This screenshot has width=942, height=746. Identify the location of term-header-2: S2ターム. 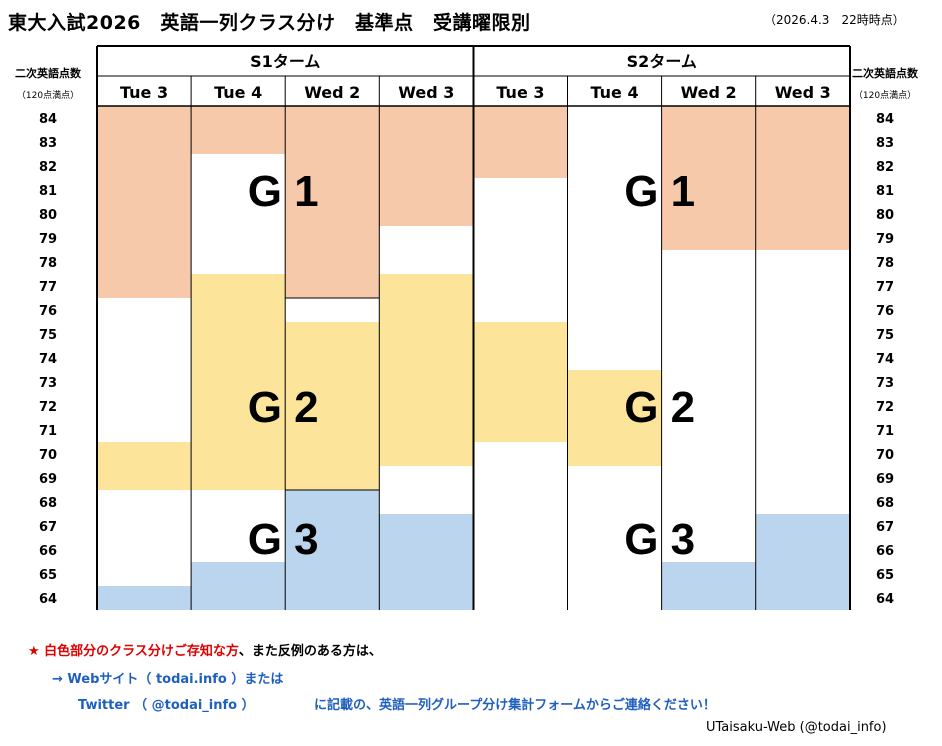
(662, 61).